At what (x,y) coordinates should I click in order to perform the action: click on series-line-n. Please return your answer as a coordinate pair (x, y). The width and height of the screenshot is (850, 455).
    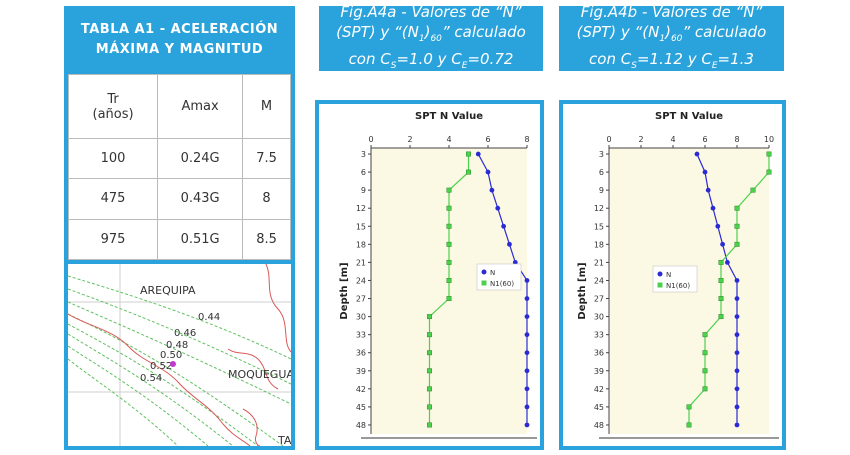
    Looking at the image, I should click on (502, 289).